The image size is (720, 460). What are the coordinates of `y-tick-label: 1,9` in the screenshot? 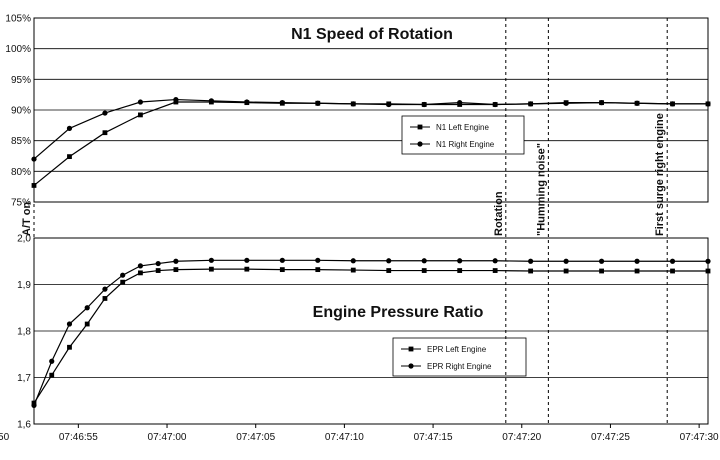 It's located at (24, 285).